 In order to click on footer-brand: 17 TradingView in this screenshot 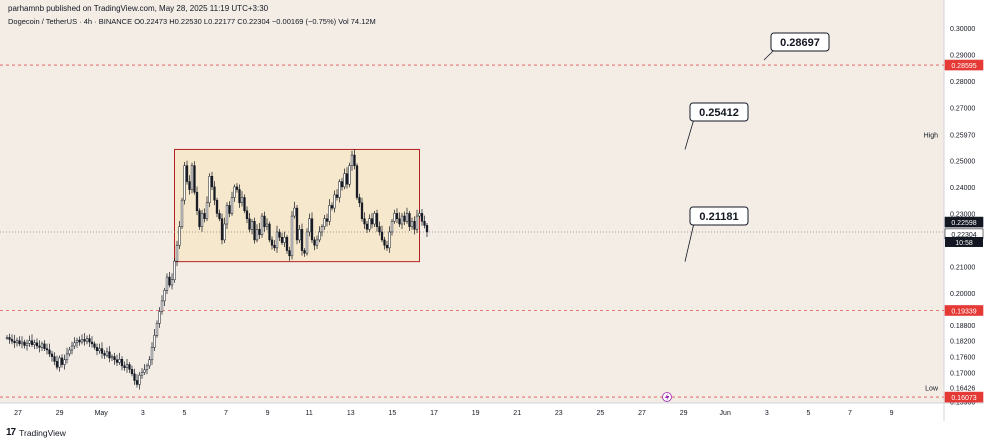, I will do `click(36, 432)`.